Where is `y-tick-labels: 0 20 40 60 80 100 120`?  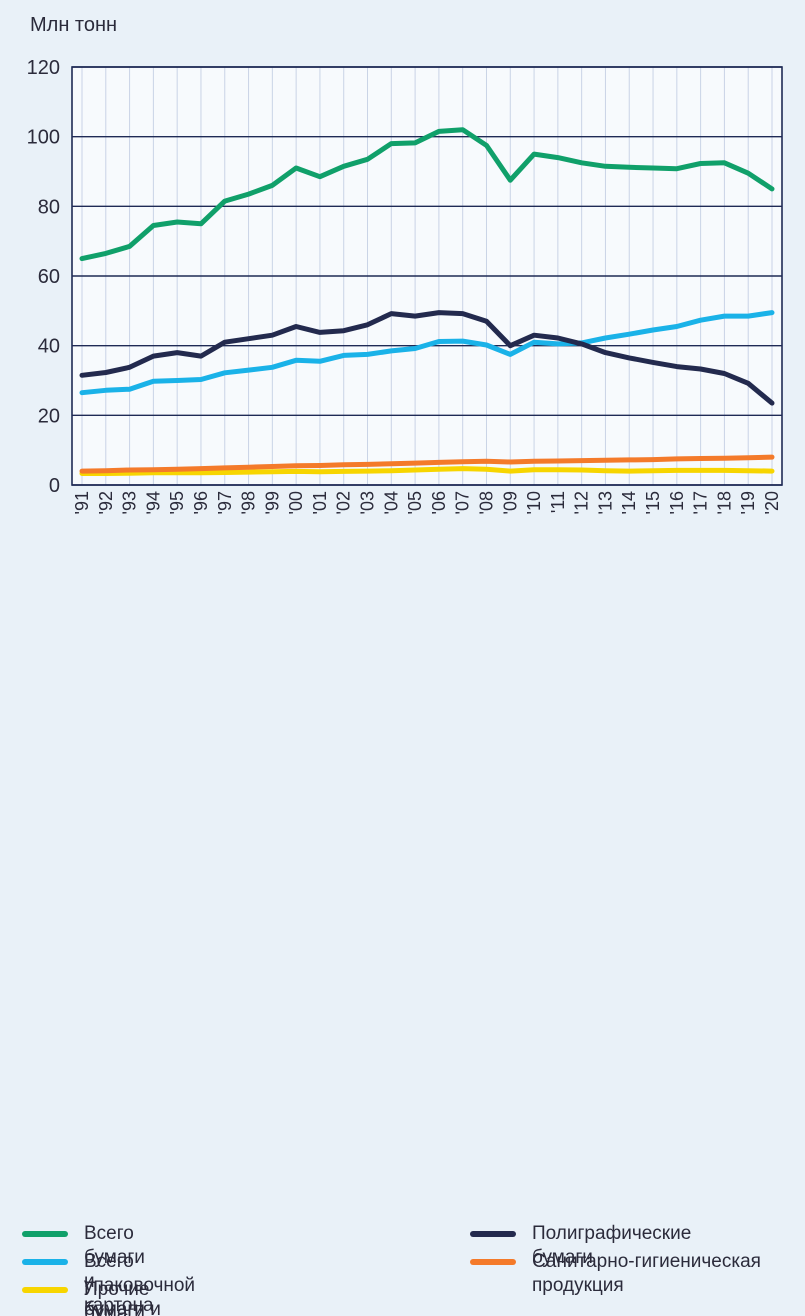 y-tick-labels: 0 20 40 60 80 100 120 is located at coordinates (43, 277).